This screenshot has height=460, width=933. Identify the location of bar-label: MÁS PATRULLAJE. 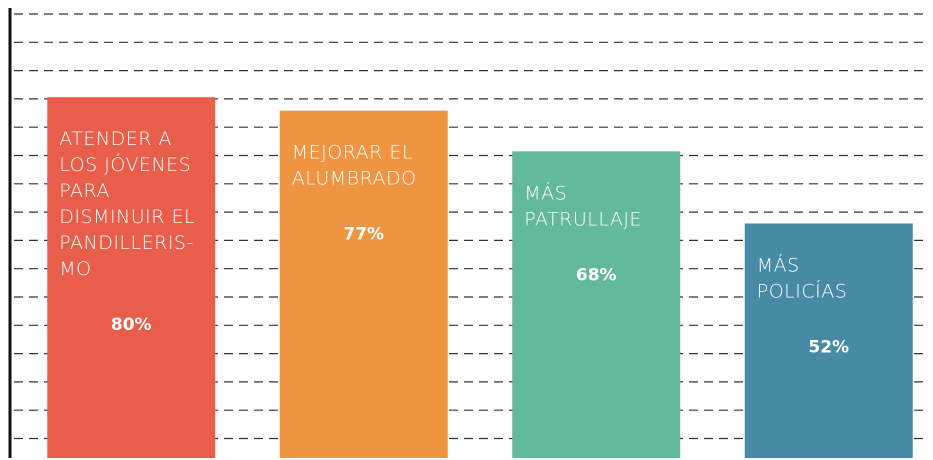
(583, 205).